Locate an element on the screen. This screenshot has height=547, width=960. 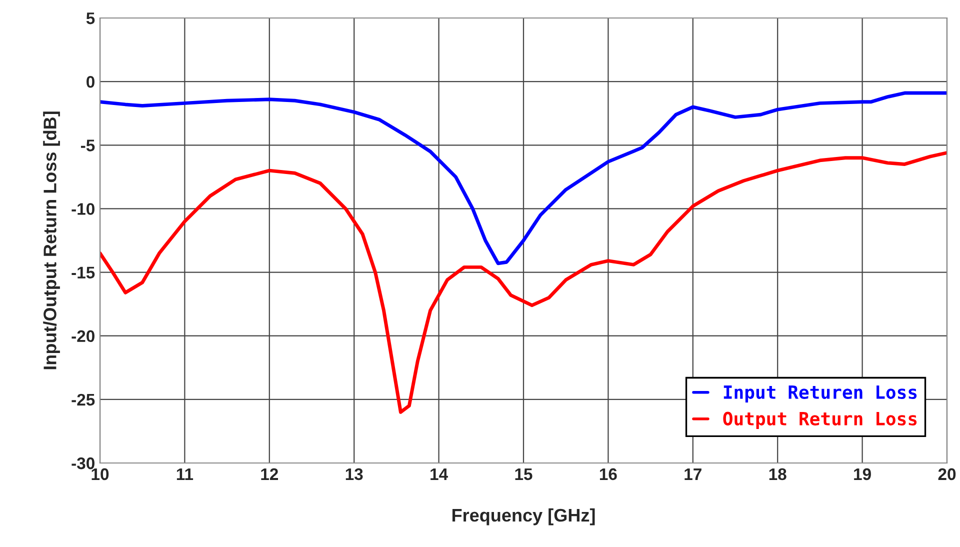
x-tick-label: 16 is located at coordinates (608, 474).